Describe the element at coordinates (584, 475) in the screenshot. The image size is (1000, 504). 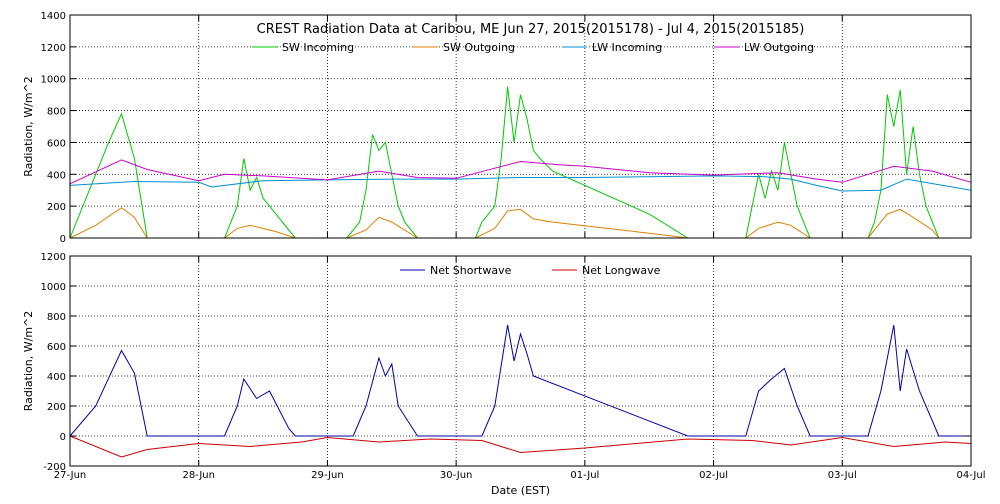
I see `x-tick-label: 01-Jul` at that location.